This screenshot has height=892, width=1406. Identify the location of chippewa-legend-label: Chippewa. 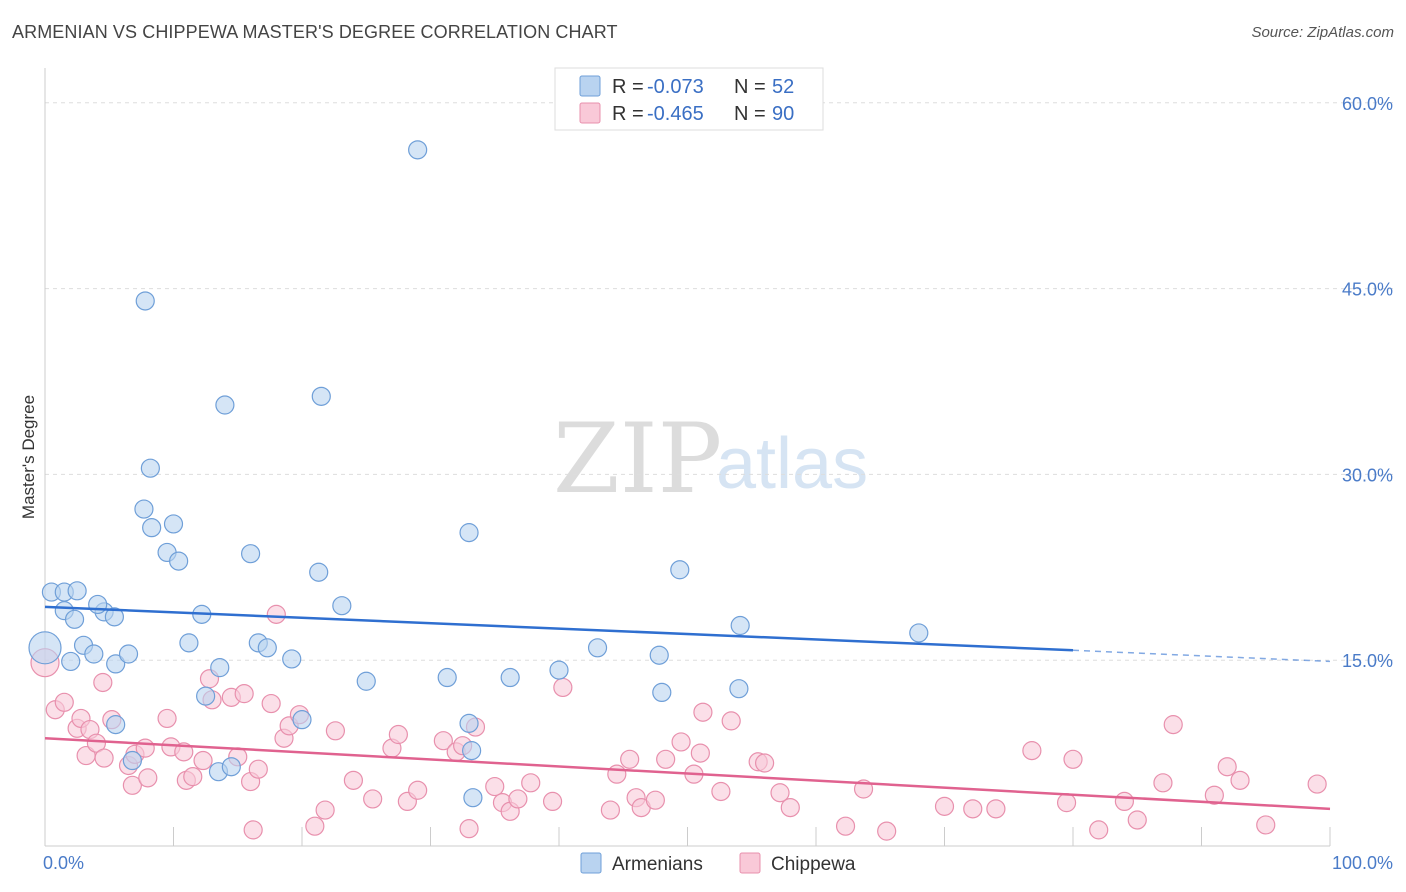
(813, 864).